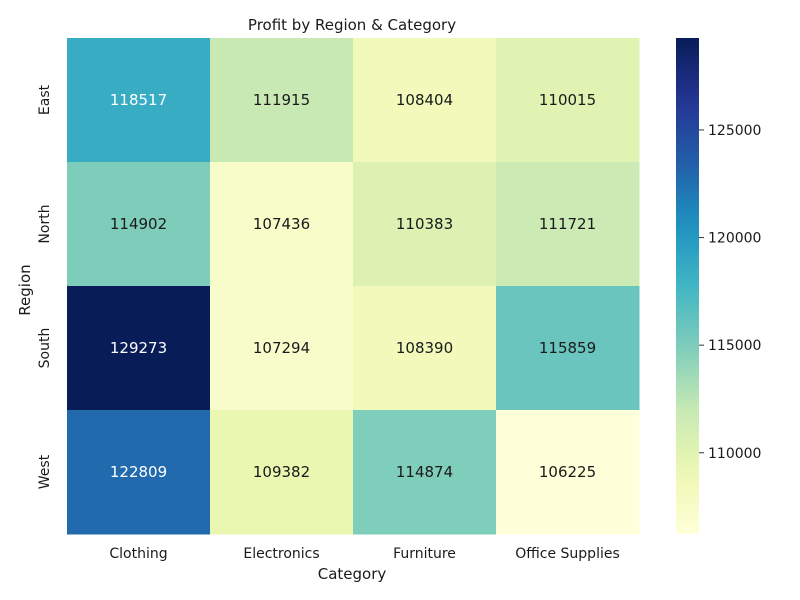 Image resolution: width=800 pixels, height=600 pixels. What do you see at coordinates (45, 99) in the screenshot?
I see `y-tick-label: East` at bounding box center [45, 99].